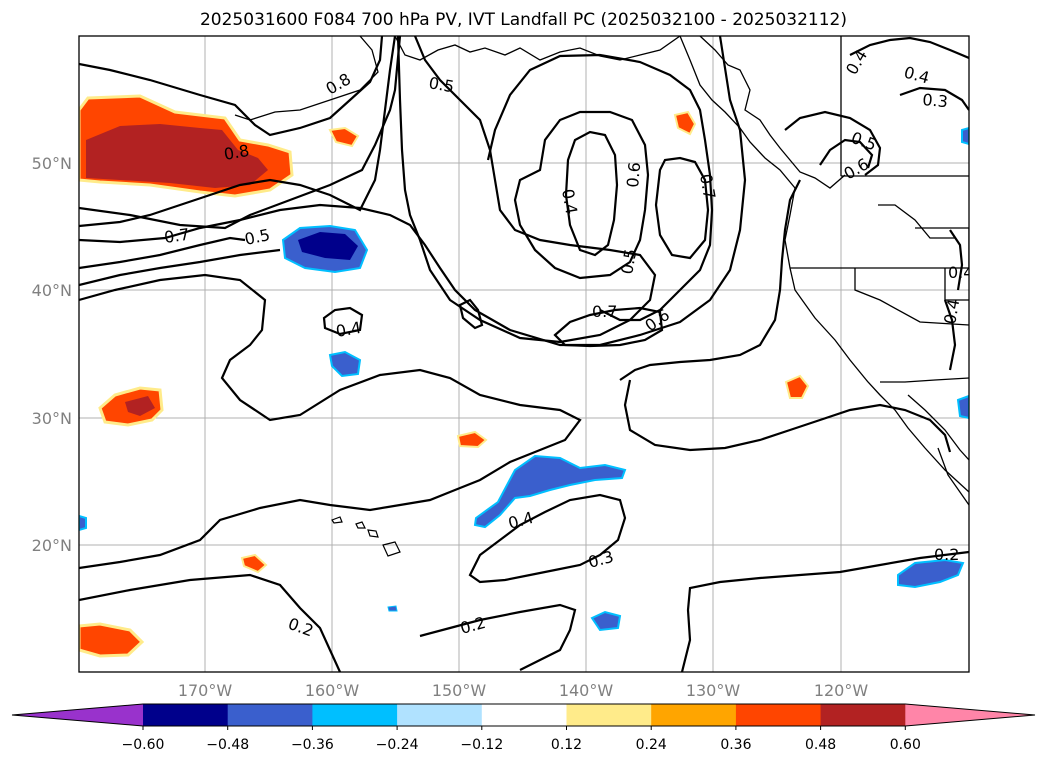 This screenshot has height=765, width=1047. I want to click on hawaii-islands, so click(366, 536).